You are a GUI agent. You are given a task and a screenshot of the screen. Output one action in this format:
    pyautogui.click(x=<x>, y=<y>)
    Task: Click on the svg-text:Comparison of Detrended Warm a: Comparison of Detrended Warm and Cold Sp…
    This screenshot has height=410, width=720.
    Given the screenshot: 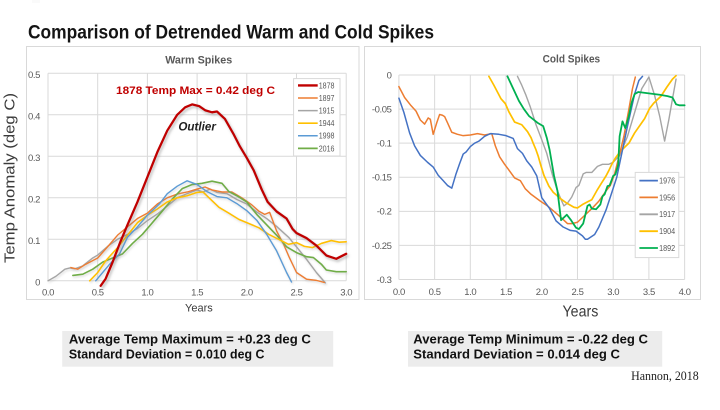 What is the action you would take?
    pyautogui.click(x=231, y=33)
    